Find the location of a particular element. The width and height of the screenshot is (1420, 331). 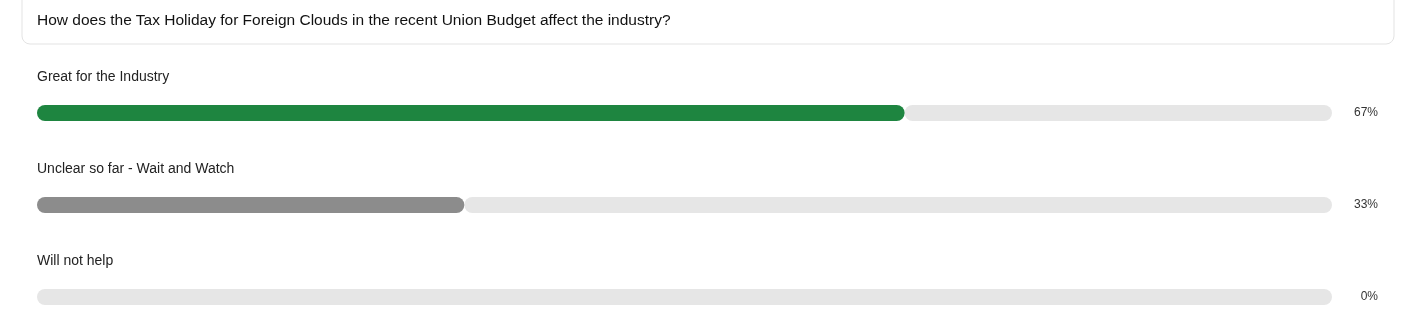

y-tick-label: Unclear so far - Wait and Watch is located at coordinates (136, 167).